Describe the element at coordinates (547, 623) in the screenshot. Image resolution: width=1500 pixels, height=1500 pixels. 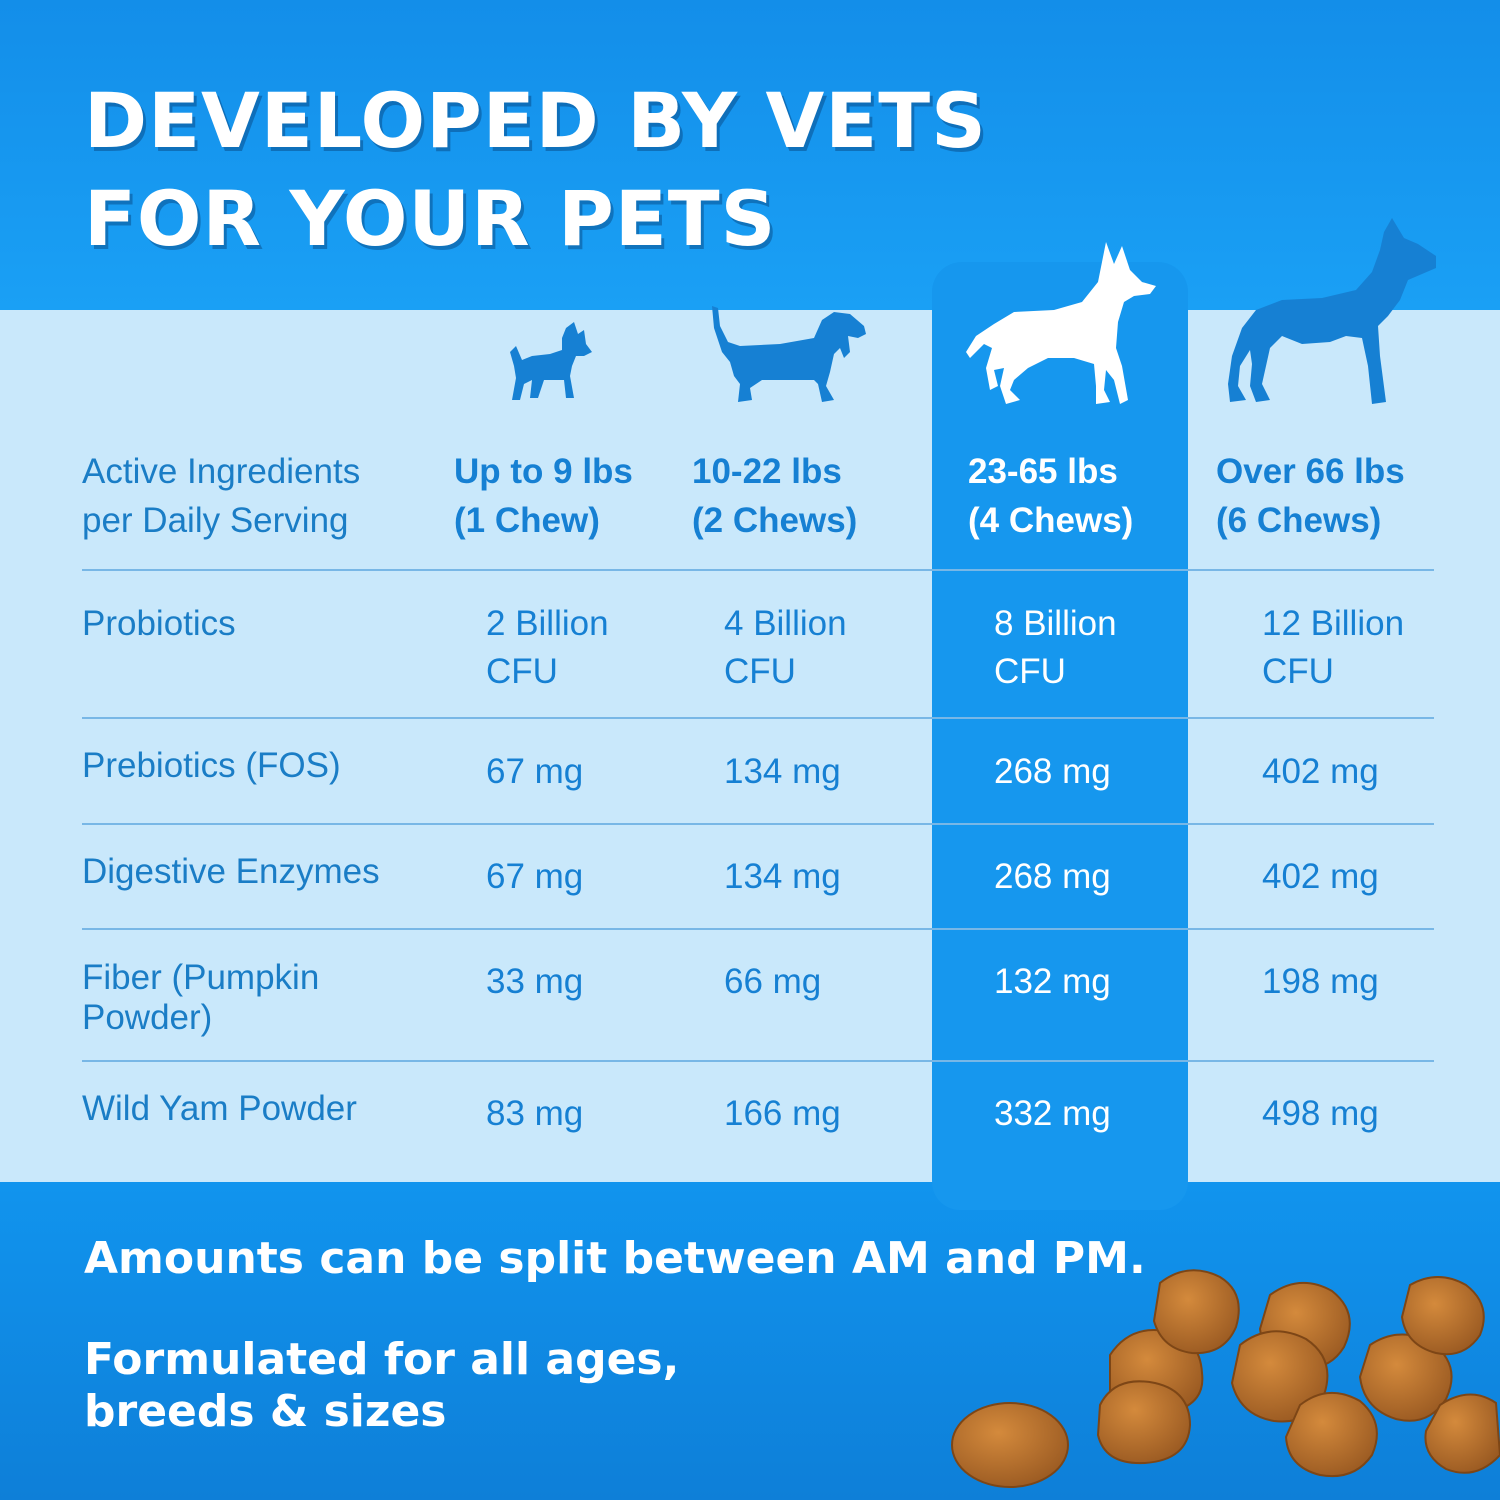
I see `cell-text: 2 Billion` at that location.